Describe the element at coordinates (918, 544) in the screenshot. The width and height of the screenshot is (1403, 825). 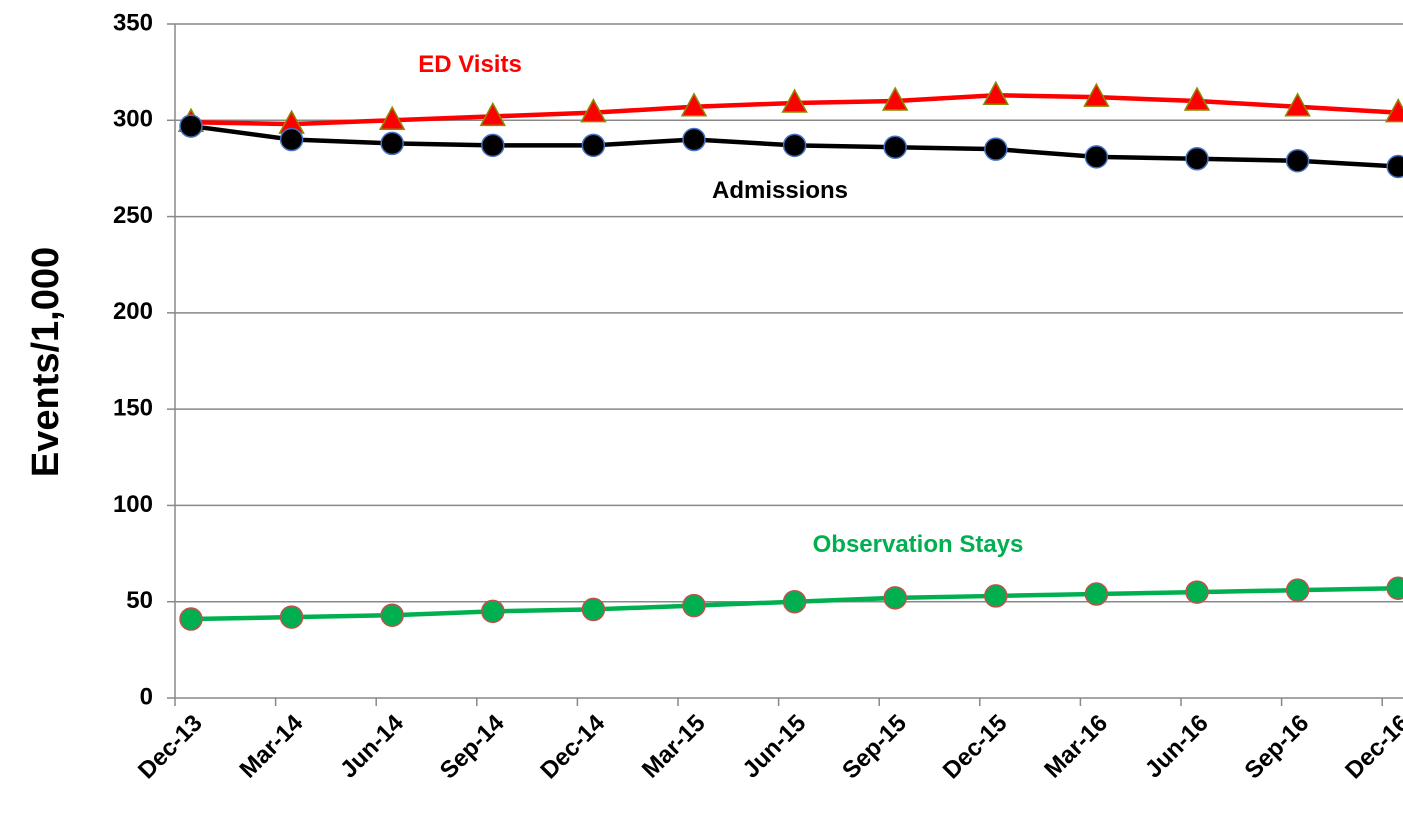
I see `series-label: Observation Stays` at that location.